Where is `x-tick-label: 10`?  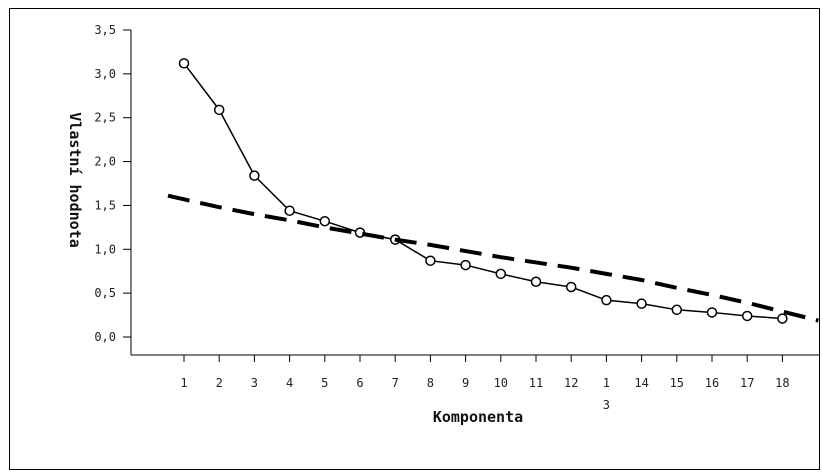 x-tick-label: 10 is located at coordinates (501, 383).